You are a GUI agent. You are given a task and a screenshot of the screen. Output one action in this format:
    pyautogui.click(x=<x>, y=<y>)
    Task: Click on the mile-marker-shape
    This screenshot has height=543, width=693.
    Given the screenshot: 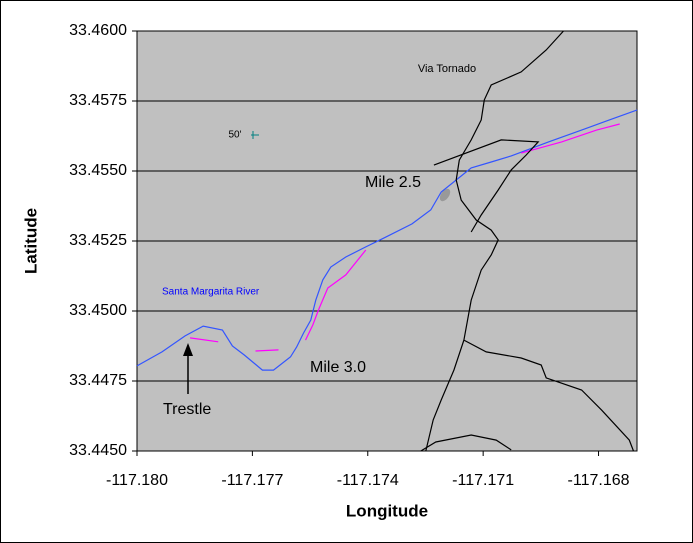 What is the action you would take?
    pyautogui.click(x=445, y=195)
    